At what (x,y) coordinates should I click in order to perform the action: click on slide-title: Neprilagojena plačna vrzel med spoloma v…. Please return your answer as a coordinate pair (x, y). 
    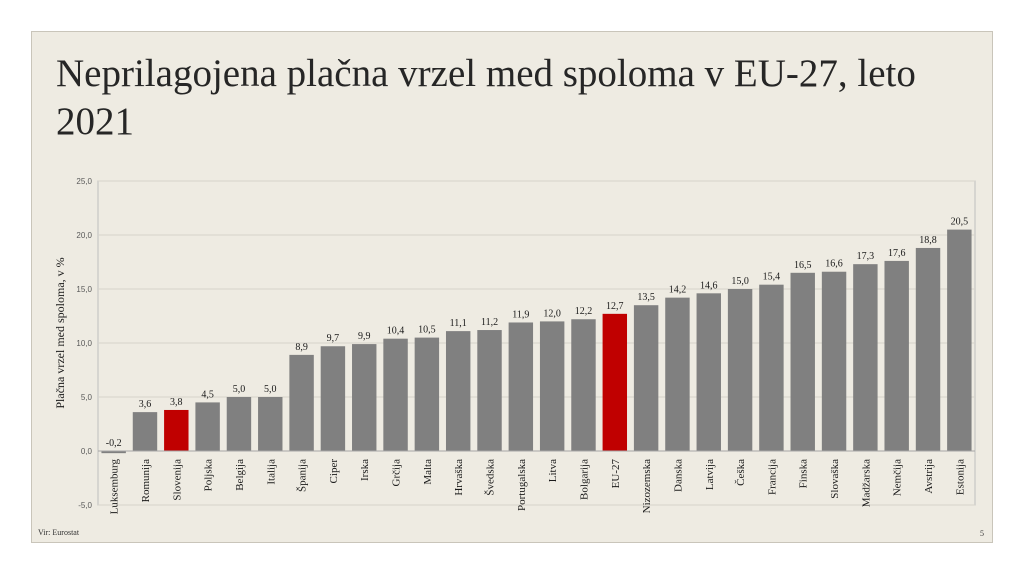
    Looking at the image, I should click on (486, 97).